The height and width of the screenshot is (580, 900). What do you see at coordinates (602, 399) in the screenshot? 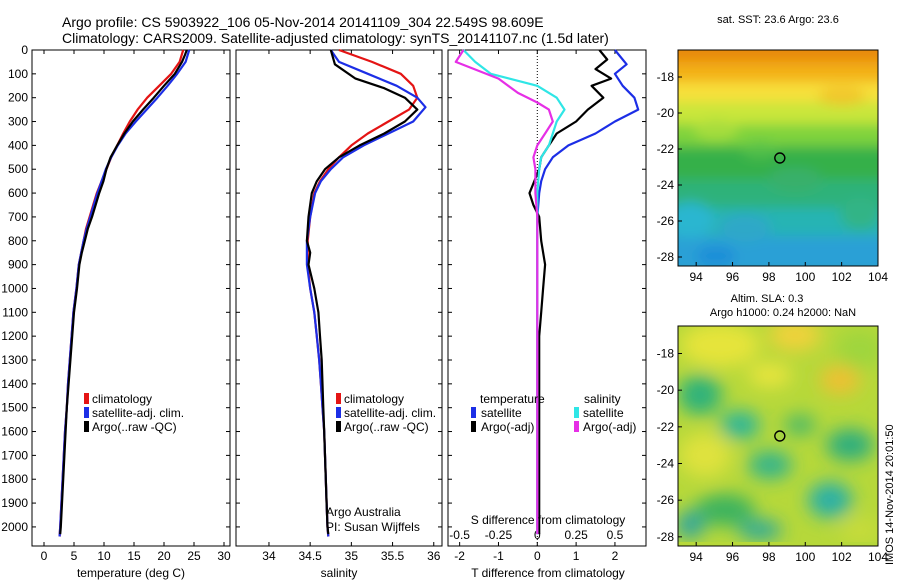
I see `legend-heading-salinity: salinity` at bounding box center [602, 399].